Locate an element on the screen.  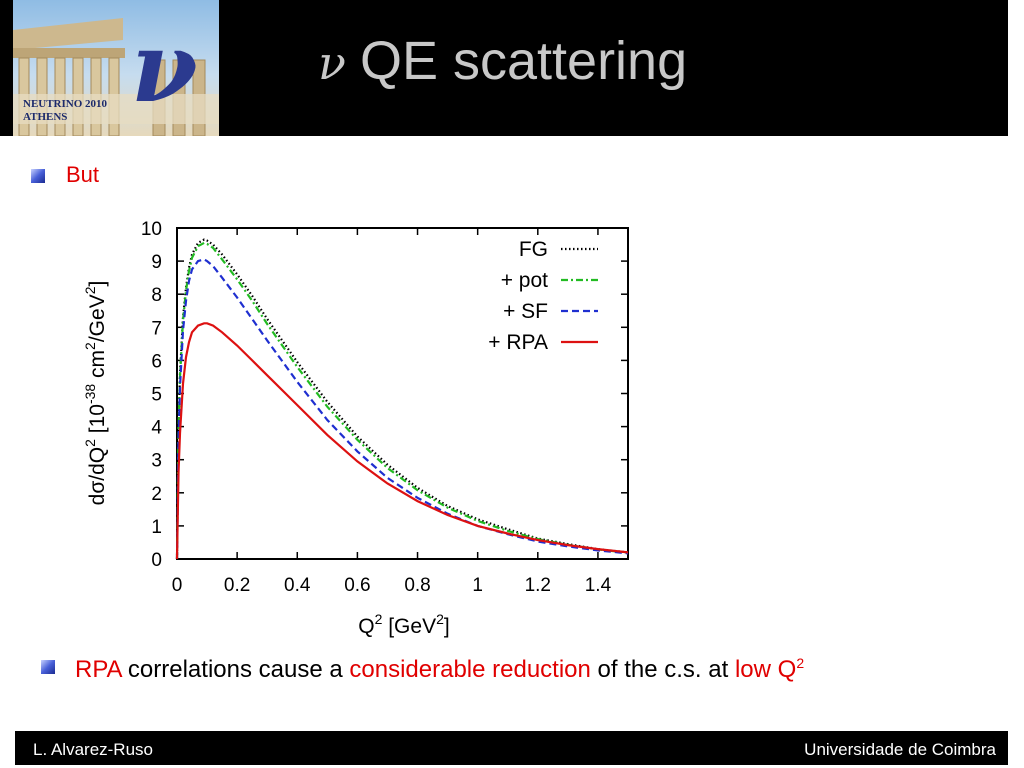
reduction-term: considerable reduction is located at coordinates (470, 669).